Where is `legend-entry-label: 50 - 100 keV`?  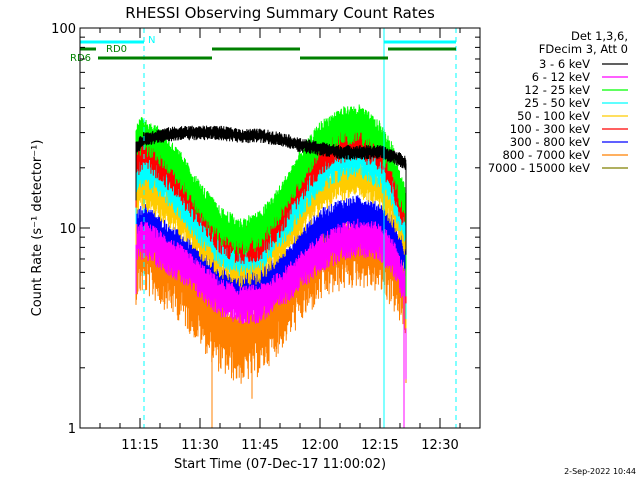 legend-entry-label: 50 - 100 keV is located at coordinates (553, 116).